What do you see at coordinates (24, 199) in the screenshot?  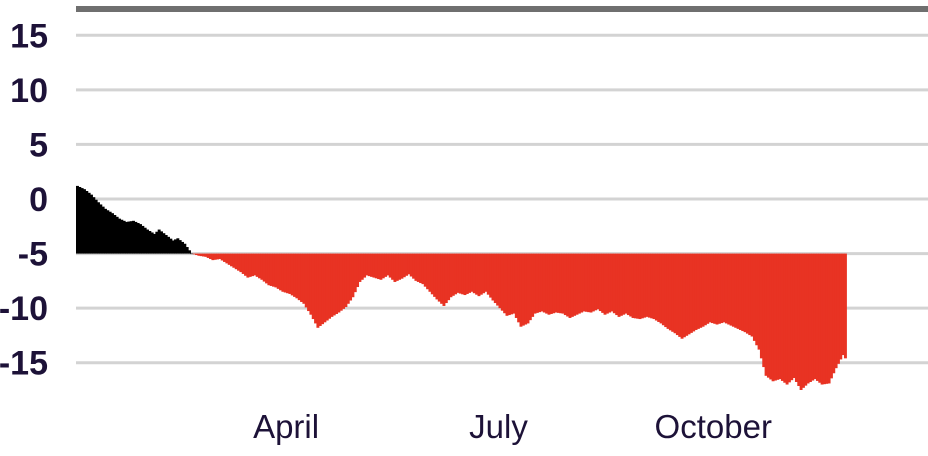 I see `y-axis-ticks: 15 10 5 0 -5 -10 -15` at bounding box center [24, 199].